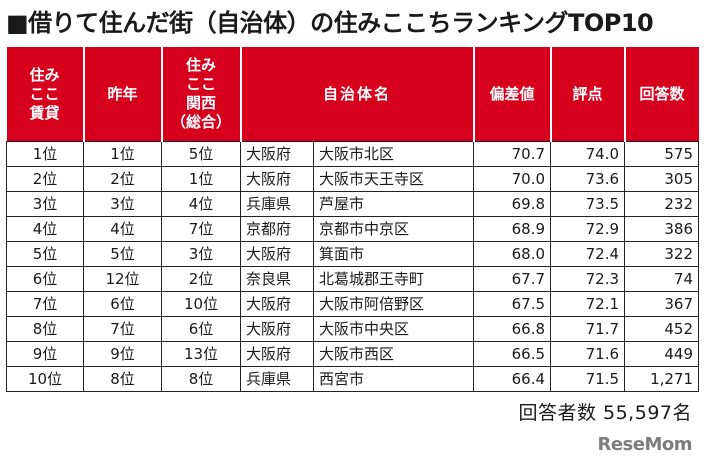 This screenshot has height=466, width=706. What do you see at coordinates (588, 379) in the screenshot?
I see `score-cell: 71.5` at bounding box center [588, 379].